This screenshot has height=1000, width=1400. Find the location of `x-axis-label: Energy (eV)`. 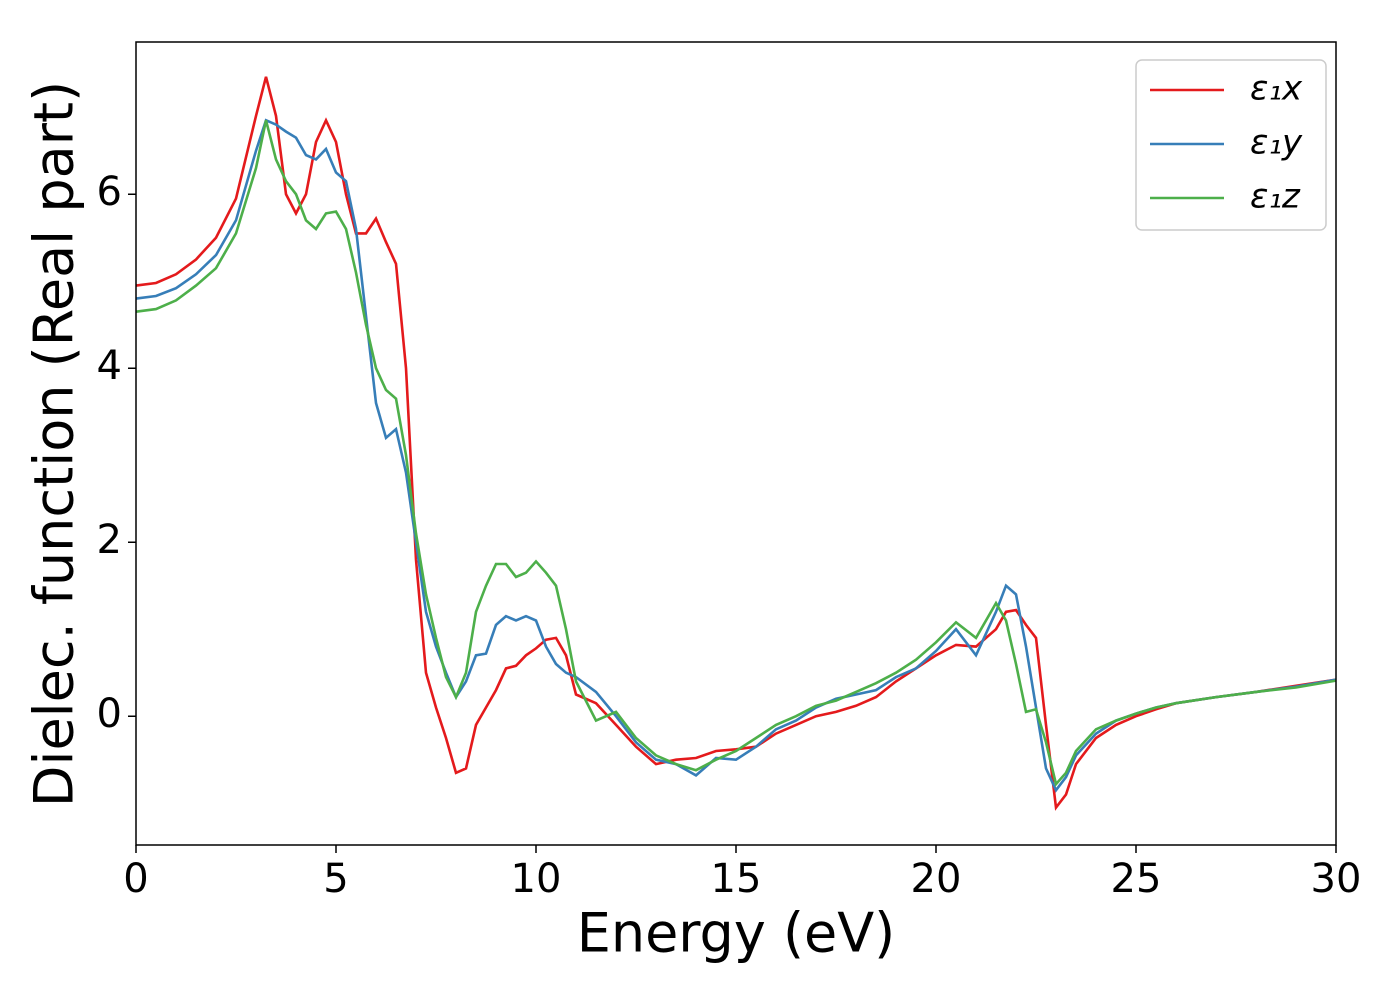

x-axis-label: Energy (eV) is located at coordinates (736, 933).